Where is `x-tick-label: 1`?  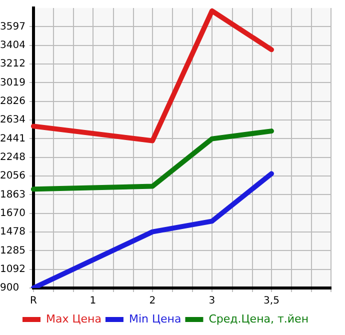
x-tick-label: 1 is located at coordinates (93, 301).